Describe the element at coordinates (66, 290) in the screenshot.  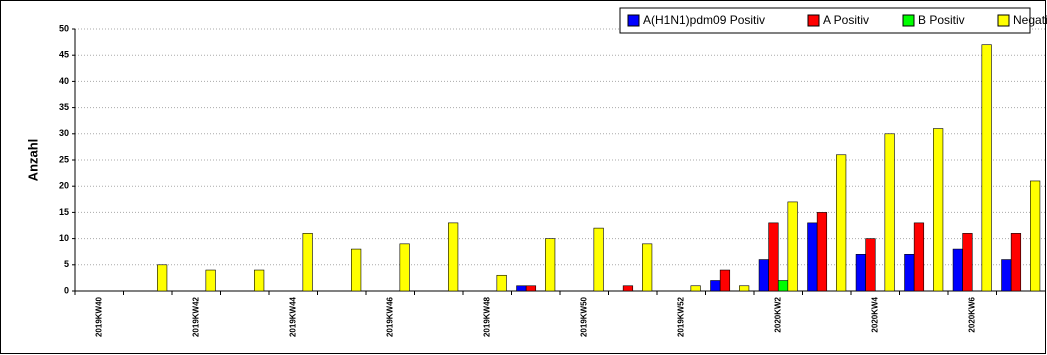
I see `y-tick-label: 0` at that location.